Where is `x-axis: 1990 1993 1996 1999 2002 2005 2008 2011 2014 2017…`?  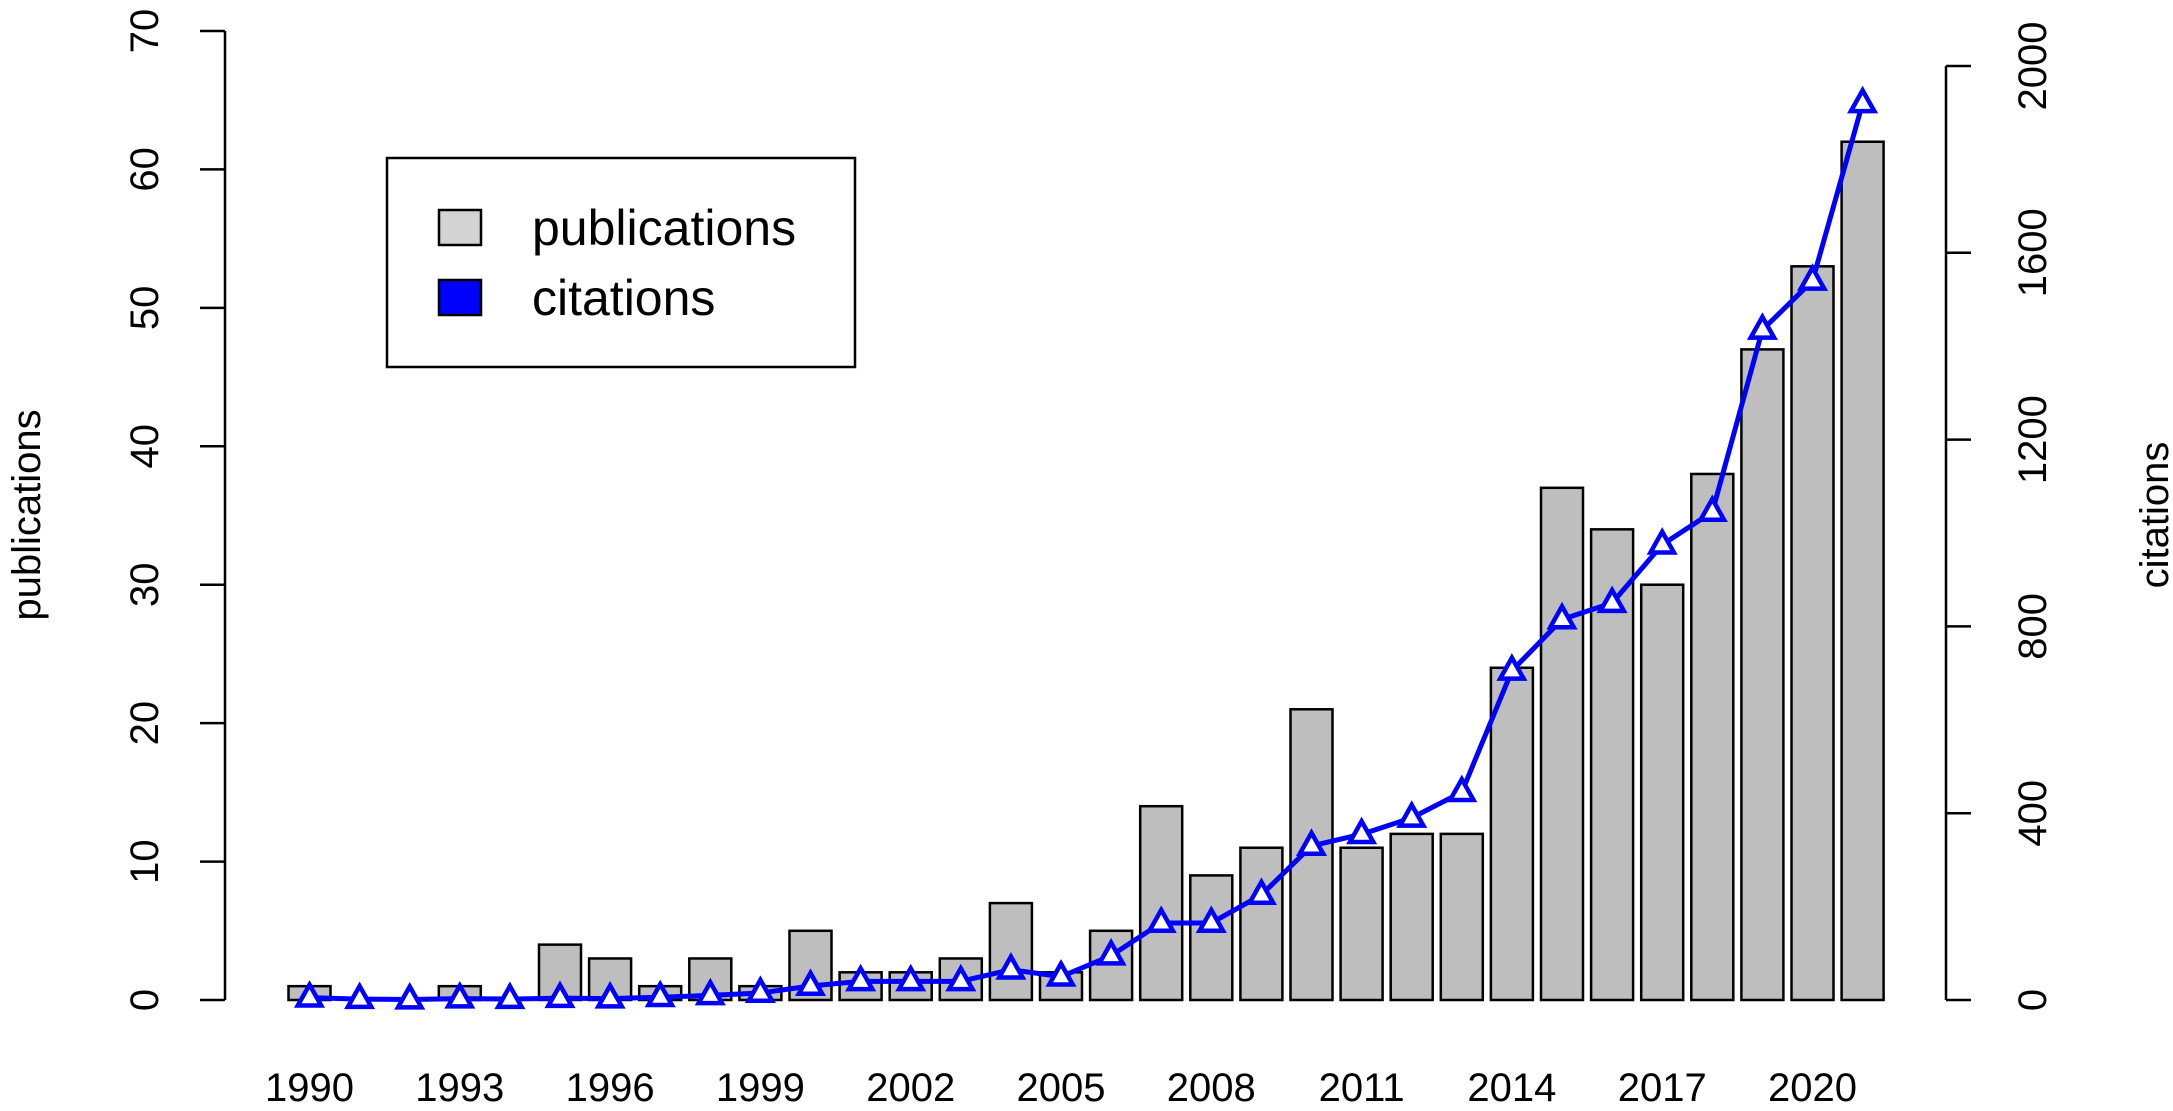
x-axis: 1990 1993 1996 1999 2002 2005 2008 2011 2014 2017… is located at coordinates (1061, 1088).